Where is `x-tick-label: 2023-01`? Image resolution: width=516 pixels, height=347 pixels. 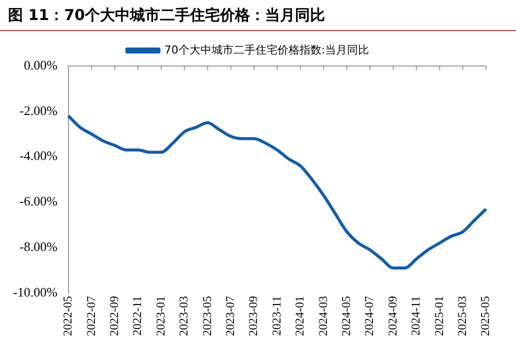
x-tick-label: 2023-01 is located at coordinates (160, 316).